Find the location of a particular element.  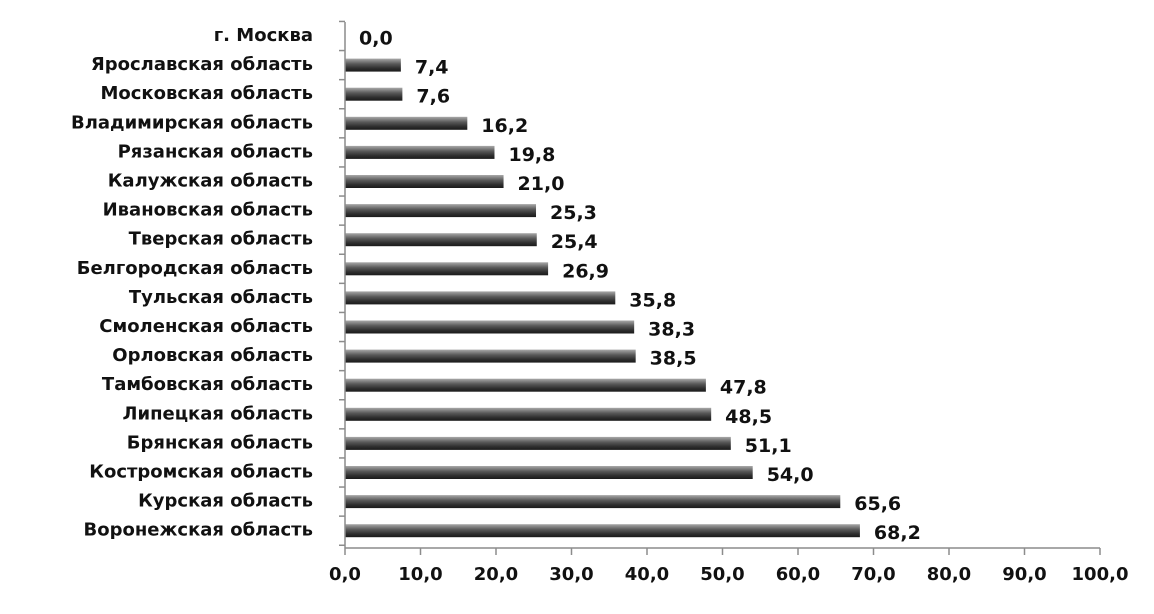

data-label: 0,0 is located at coordinates (376, 39).